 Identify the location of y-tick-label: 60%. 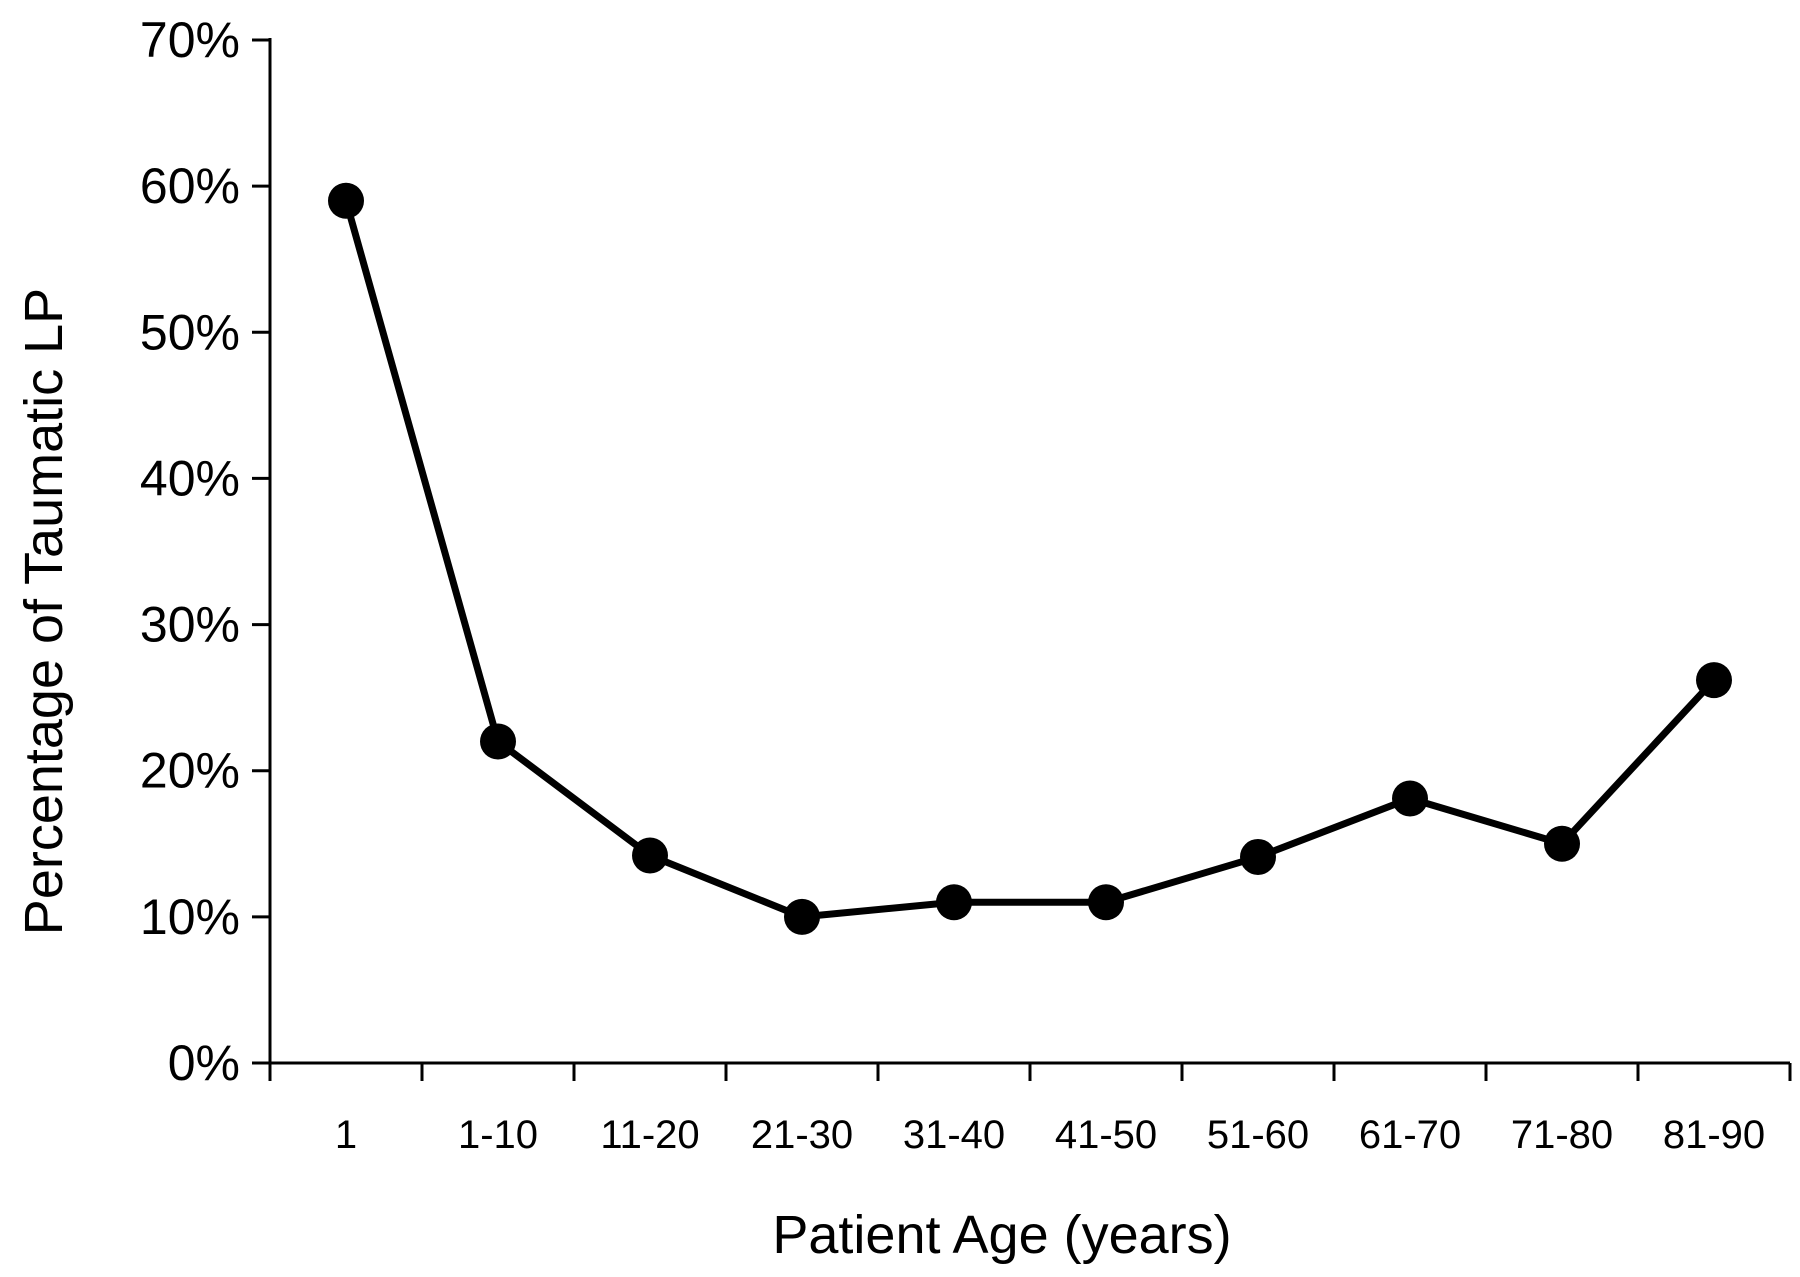
(190, 186).